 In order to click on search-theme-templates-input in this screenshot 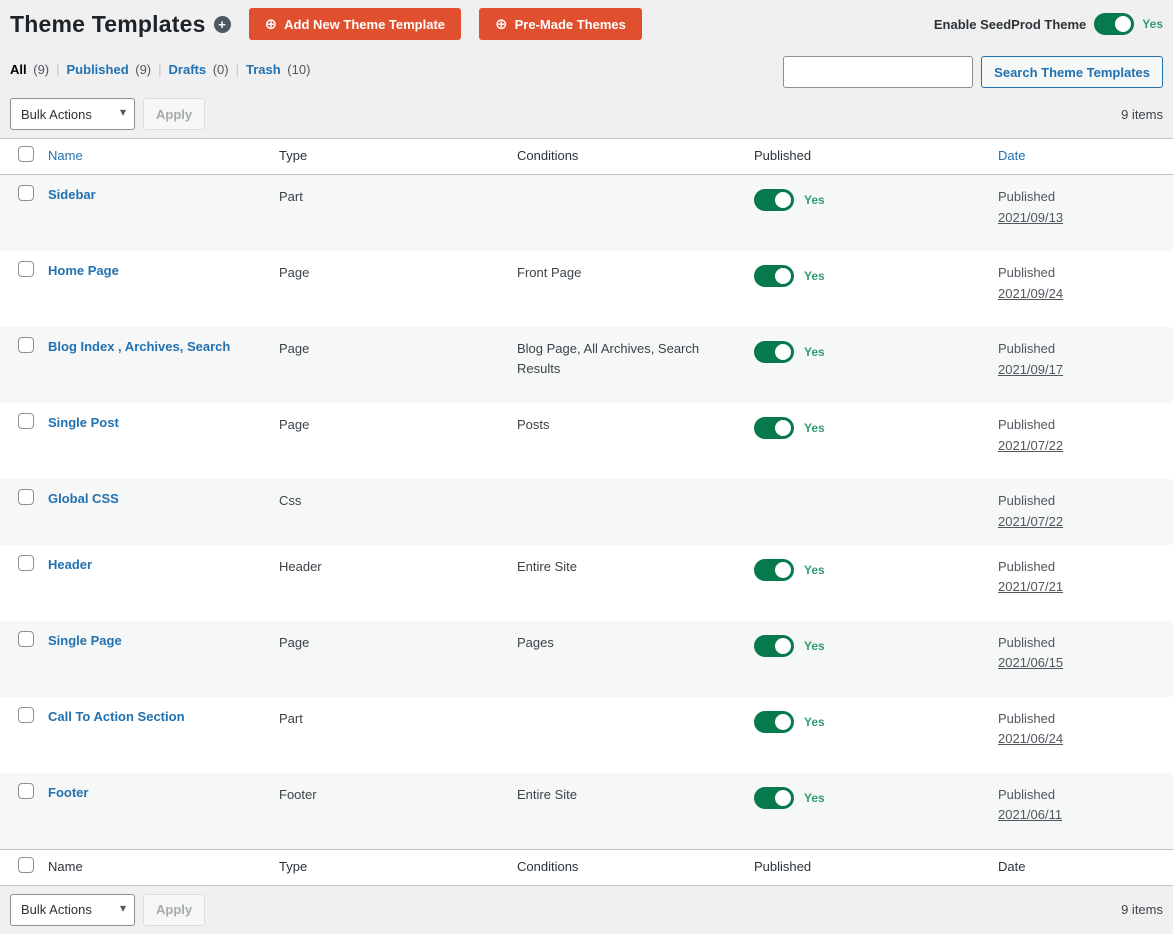, I will do `click(878, 72)`.